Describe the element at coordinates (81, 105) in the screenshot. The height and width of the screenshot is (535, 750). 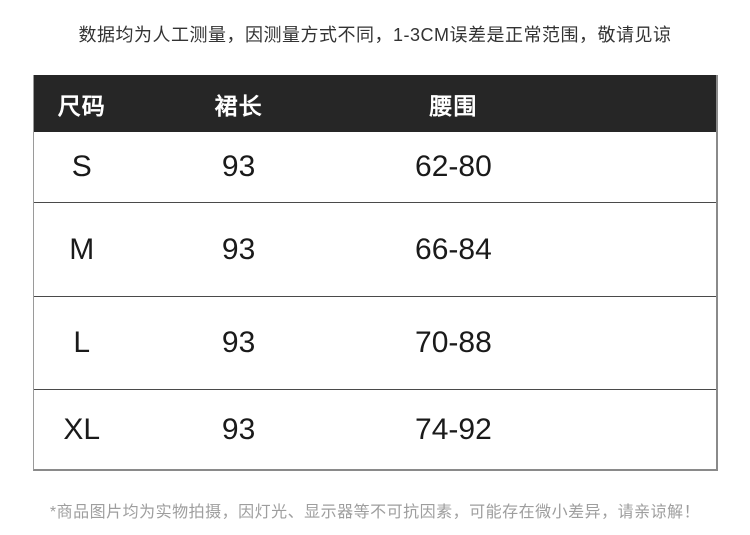
I see `column-header-size: 尺码` at that location.